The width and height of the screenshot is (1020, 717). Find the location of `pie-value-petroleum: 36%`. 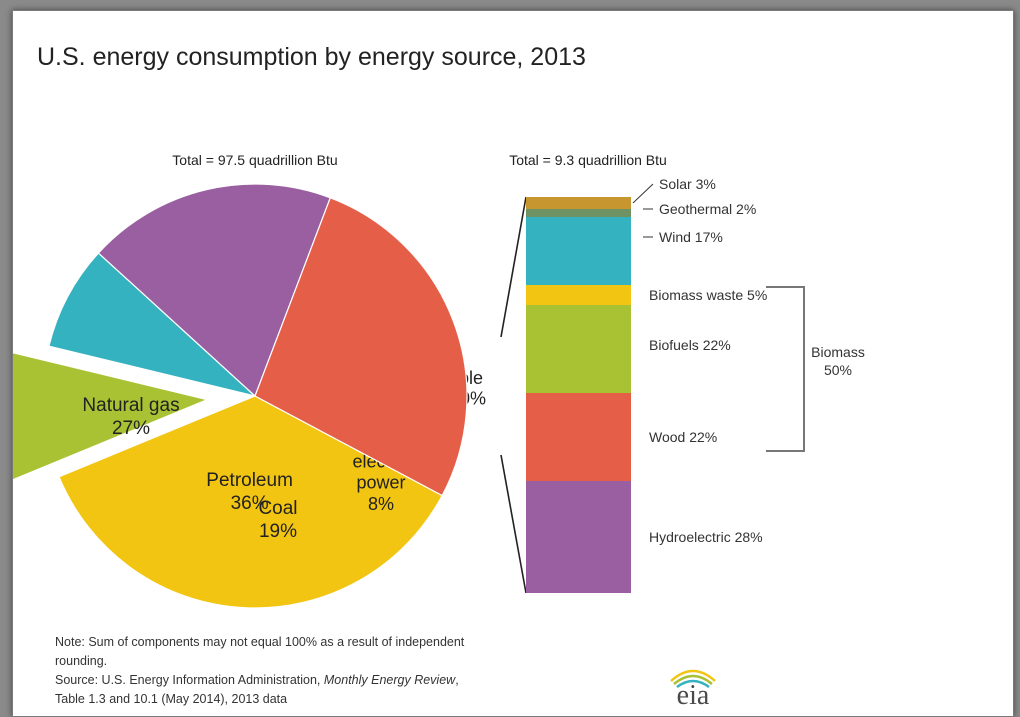

pie-value-petroleum: 36% is located at coordinates (250, 503).